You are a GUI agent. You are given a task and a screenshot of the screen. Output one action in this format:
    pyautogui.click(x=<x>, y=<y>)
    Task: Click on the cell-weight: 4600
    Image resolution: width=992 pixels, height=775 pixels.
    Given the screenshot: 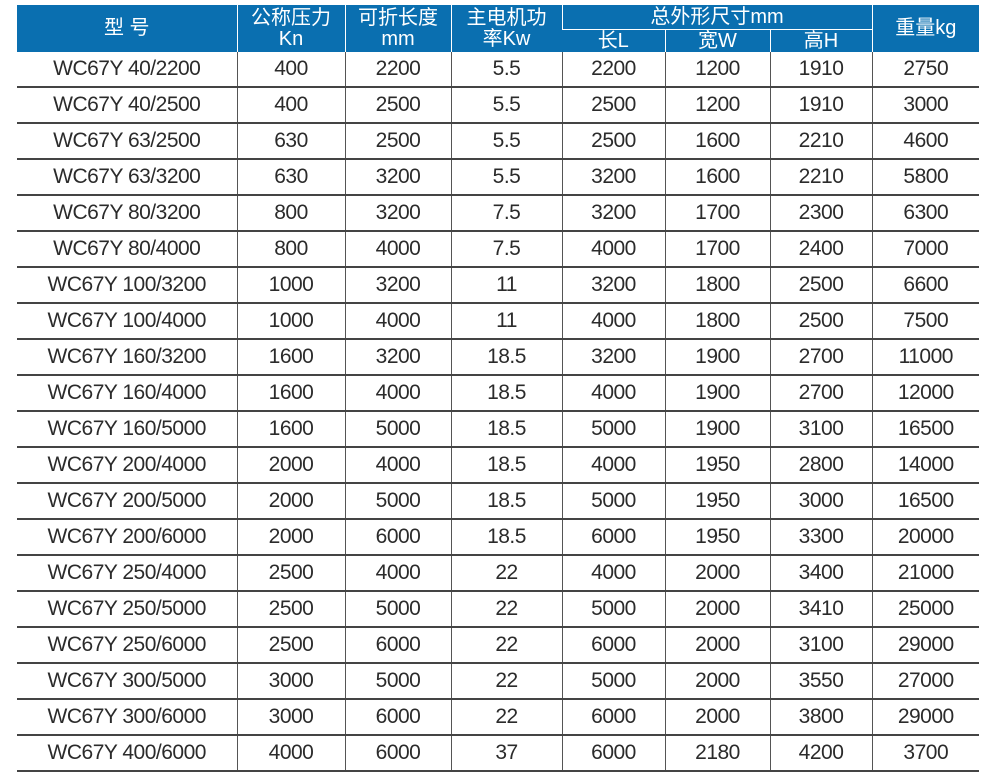 What is the action you would take?
    pyautogui.click(x=925, y=141)
    